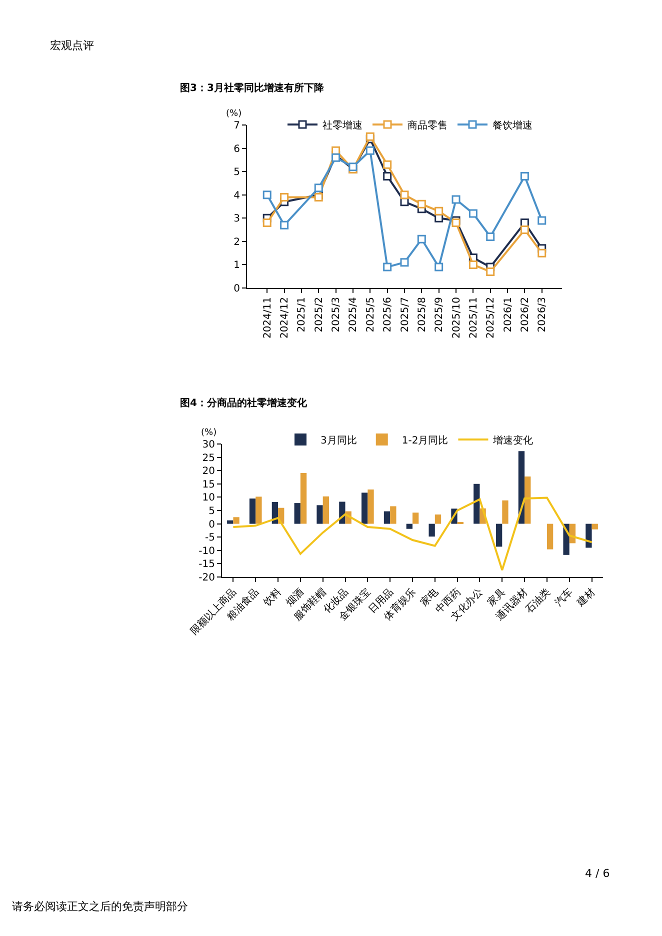 The height and width of the screenshot is (936, 662). What do you see at coordinates (206, 564) in the screenshot?
I see `y-tick-label: -15` at bounding box center [206, 564].